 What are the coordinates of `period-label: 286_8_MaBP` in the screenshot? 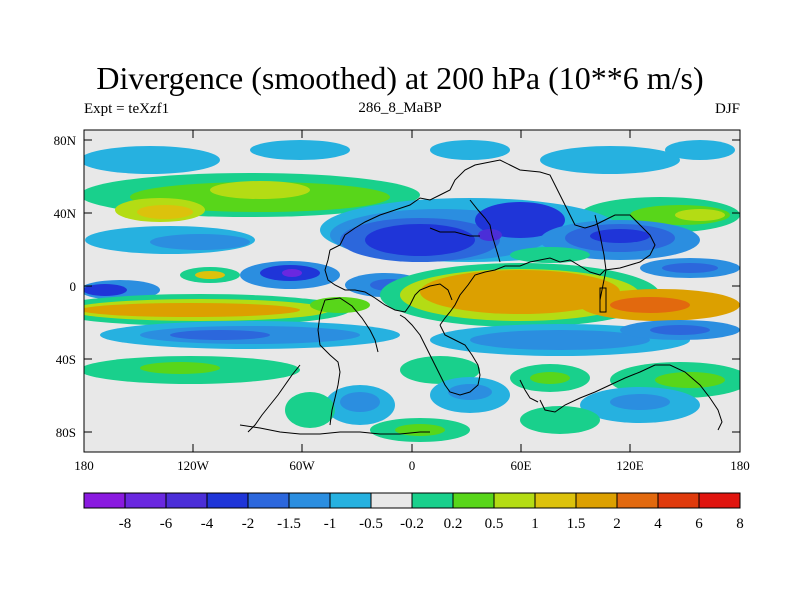 It's located at (400, 108).